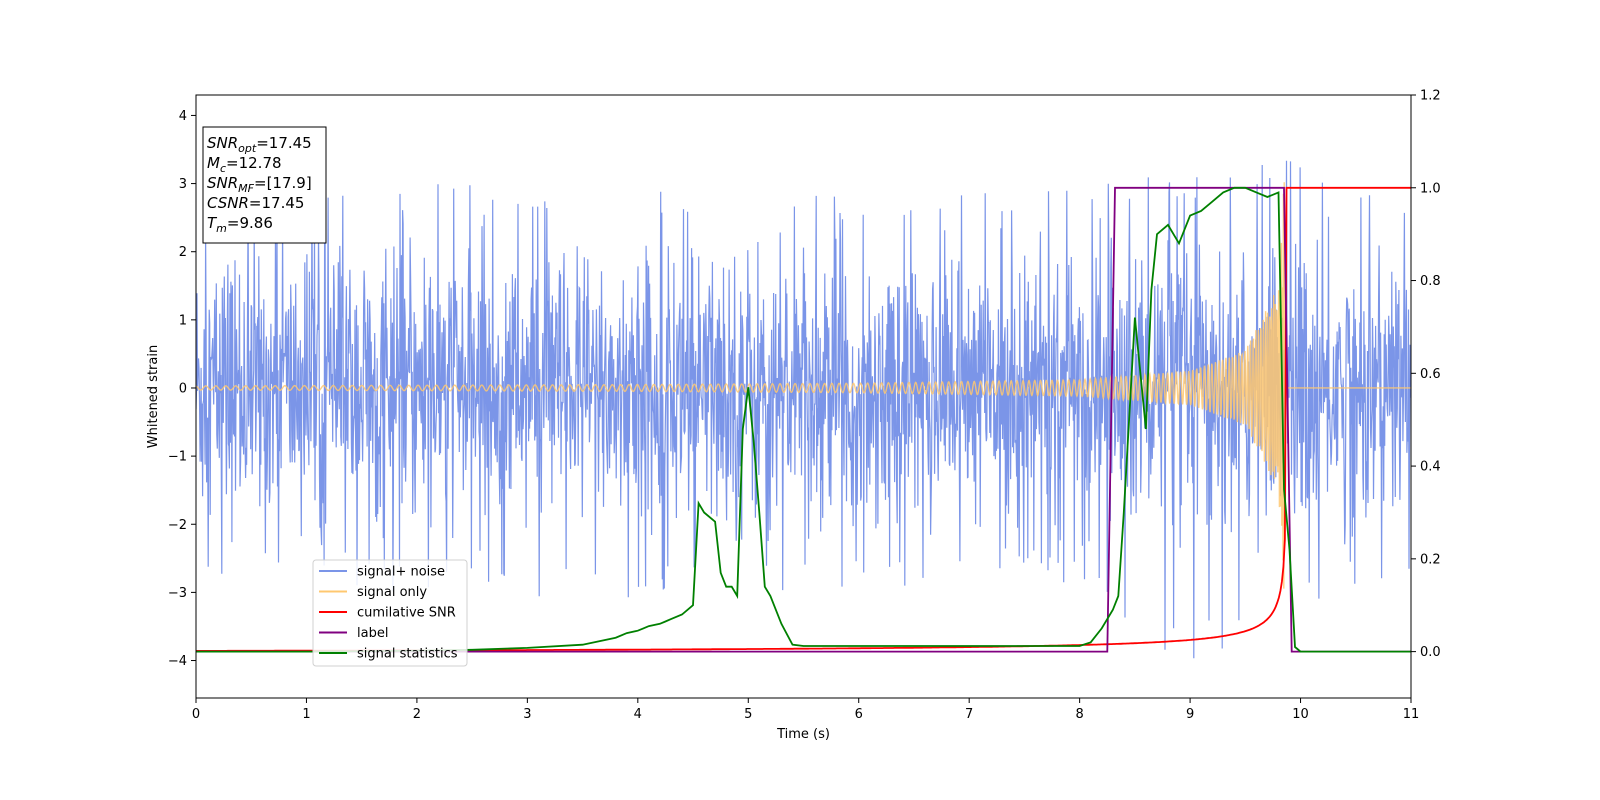 Image resolution: width=1600 pixels, height=800 pixels. I want to click on annotation-subscript: c, so click(223, 168).